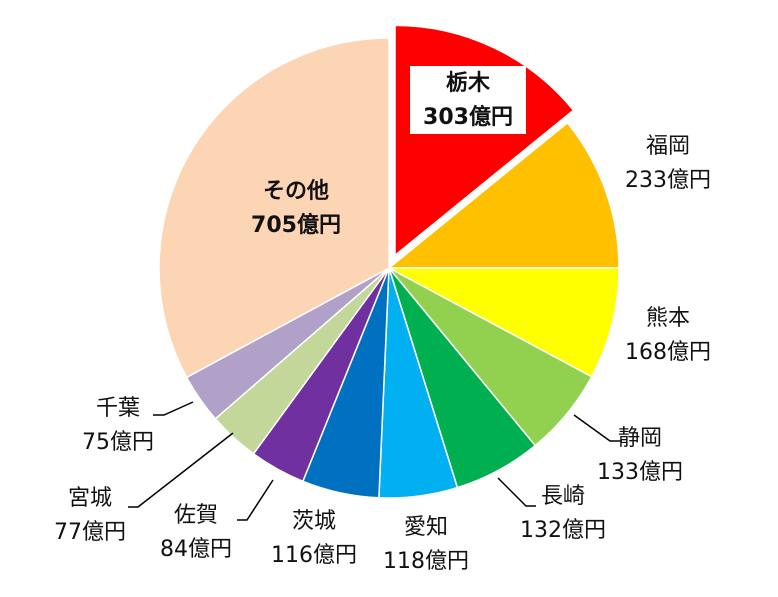  What do you see at coordinates (640, 438) in the screenshot?
I see `slice-name-label: 静岡` at bounding box center [640, 438].